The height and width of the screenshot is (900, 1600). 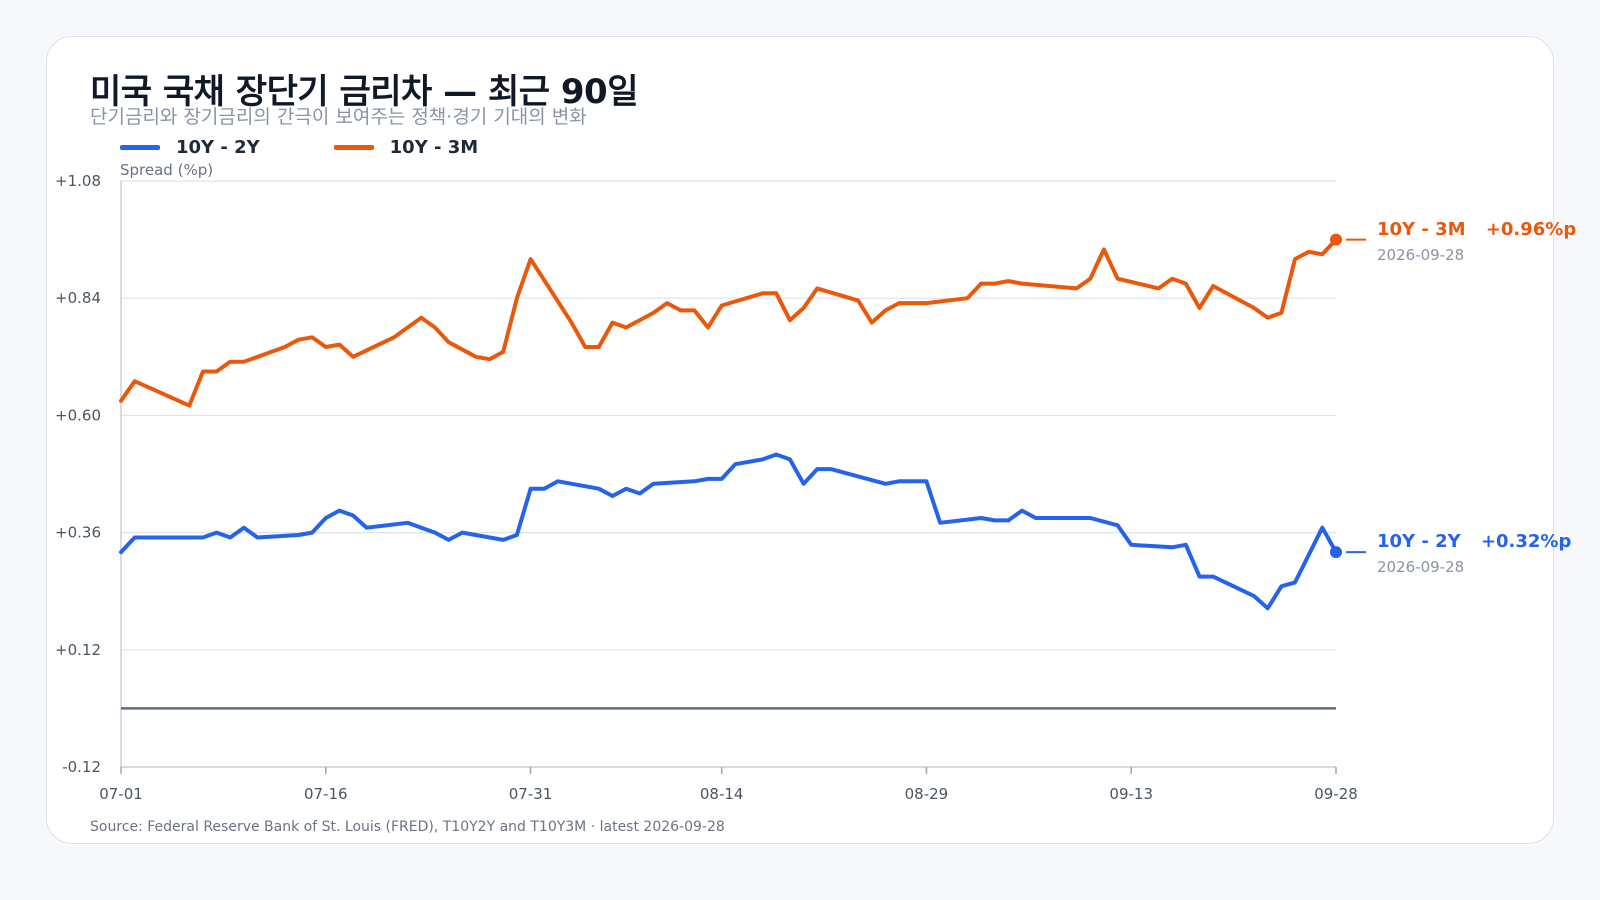 What do you see at coordinates (434, 147) in the screenshot?
I see `legend-label-10y-3m: 10Y - 3M` at bounding box center [434, 147].